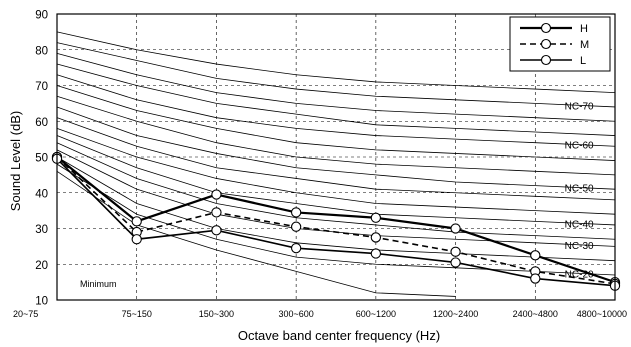  I want to click on x-tick-label: 150~300, so click(216, 314).